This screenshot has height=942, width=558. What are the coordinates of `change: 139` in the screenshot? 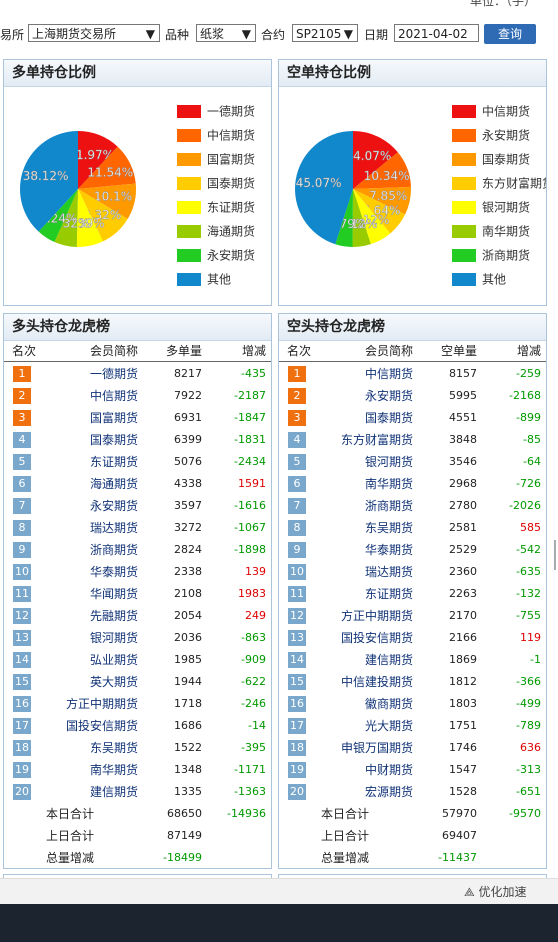 It's located at (255, 571).